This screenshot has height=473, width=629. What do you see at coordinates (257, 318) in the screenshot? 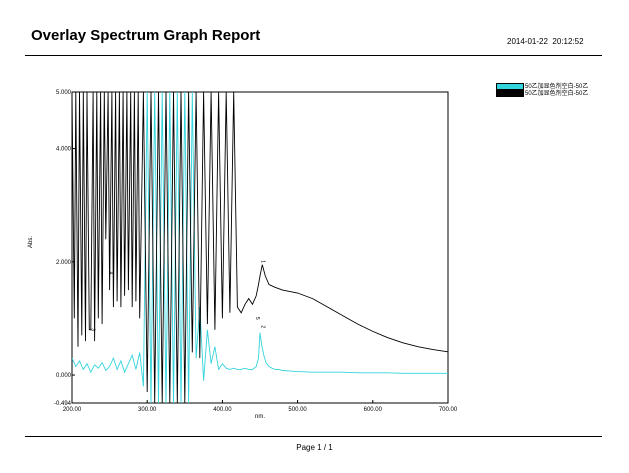
I see `peak-label: 5` at bounding box center [257, 318].